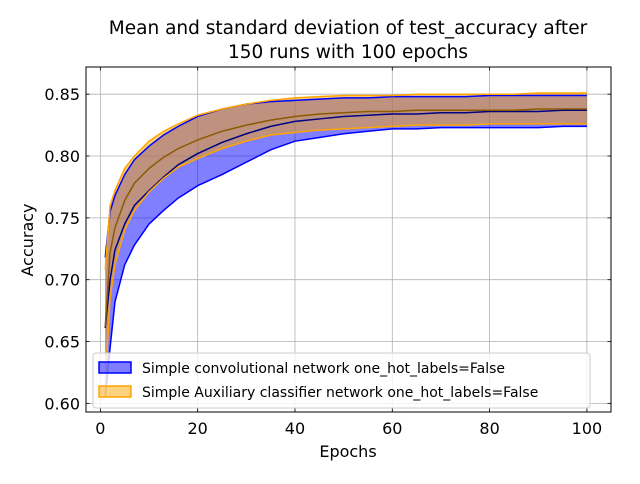 Image resolution: width=640 pixels, height=484 pixels. Describe the element at coordinates (347, 451) in the screenshot. I see `x-axis-label: Epochs` at that location.